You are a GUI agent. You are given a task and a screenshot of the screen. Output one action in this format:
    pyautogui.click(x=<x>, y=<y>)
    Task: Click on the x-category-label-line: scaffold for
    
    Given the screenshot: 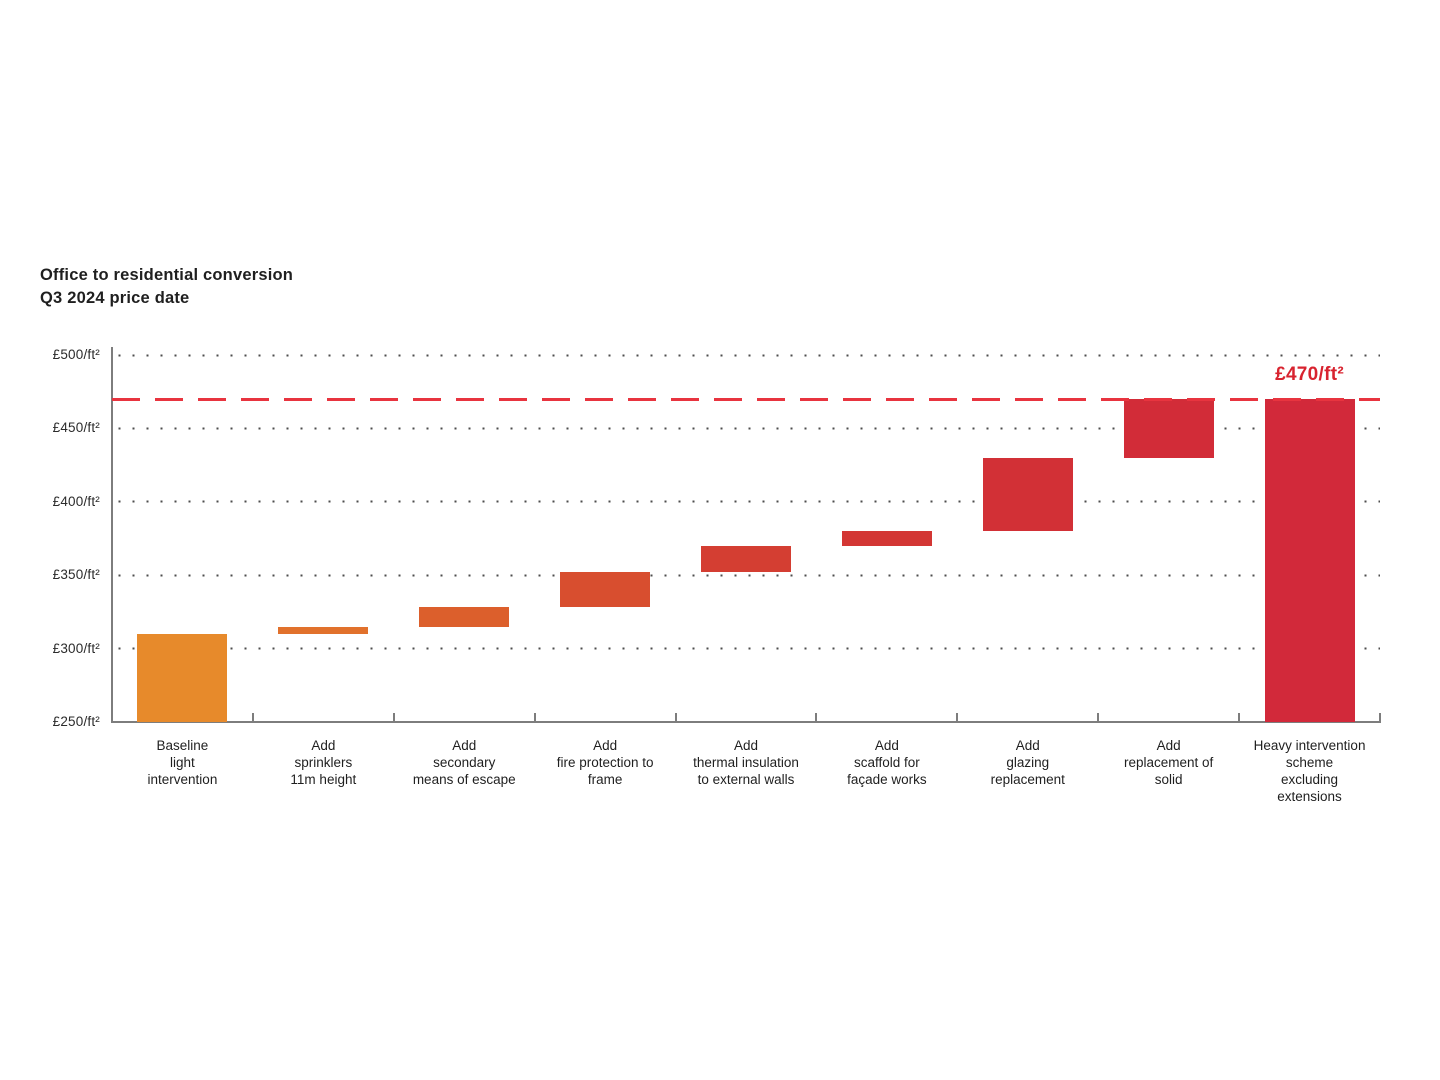 What is the action you would take?
    pyautogui.click(x=886, y=762)
    